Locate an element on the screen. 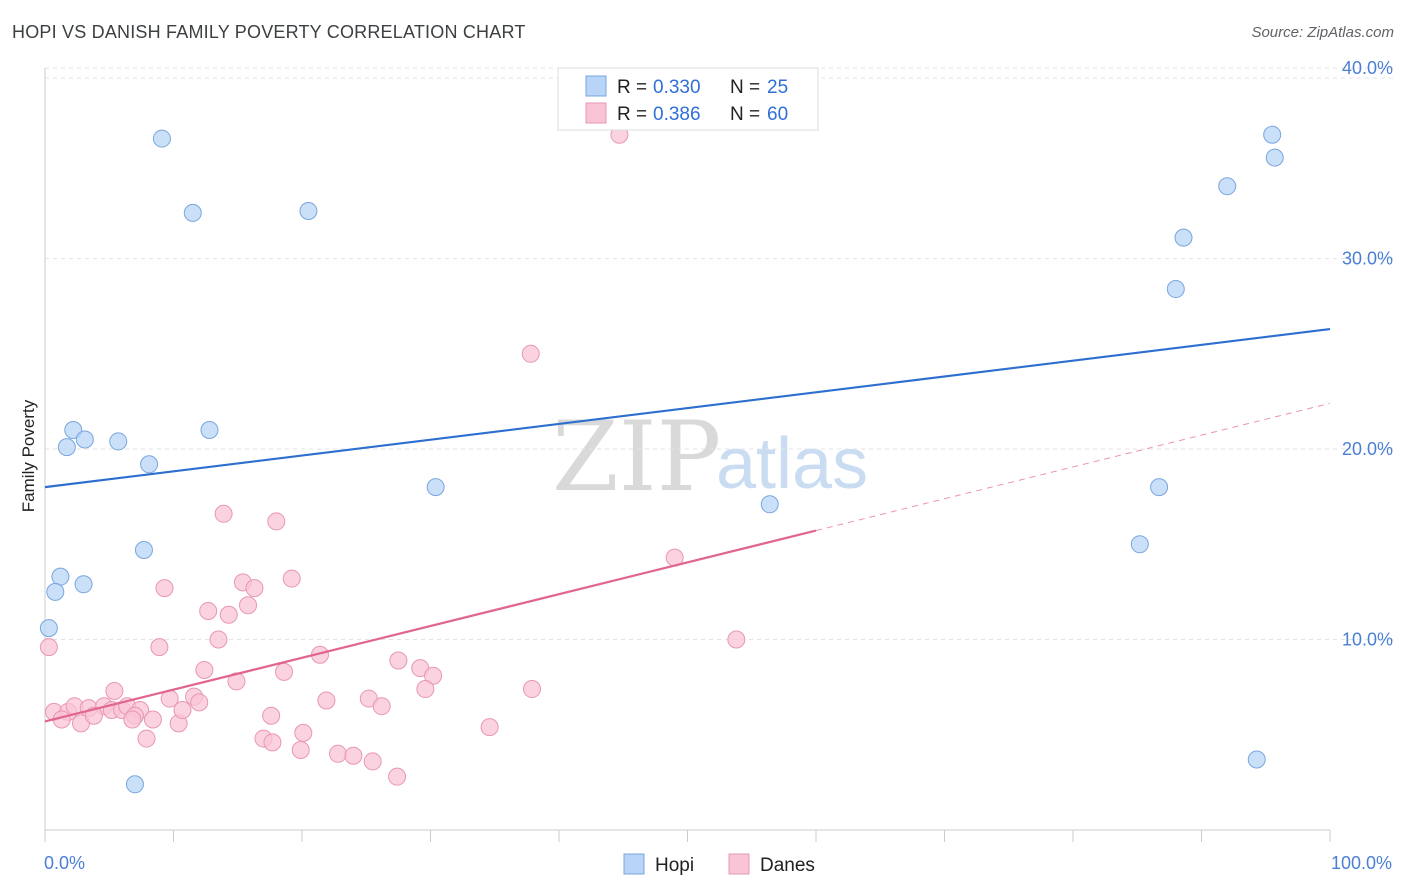 Image resolution: width=1406 pixels, height=892 pixels. hopi-r-value: 0.330 is located at coordinates (677, 87).